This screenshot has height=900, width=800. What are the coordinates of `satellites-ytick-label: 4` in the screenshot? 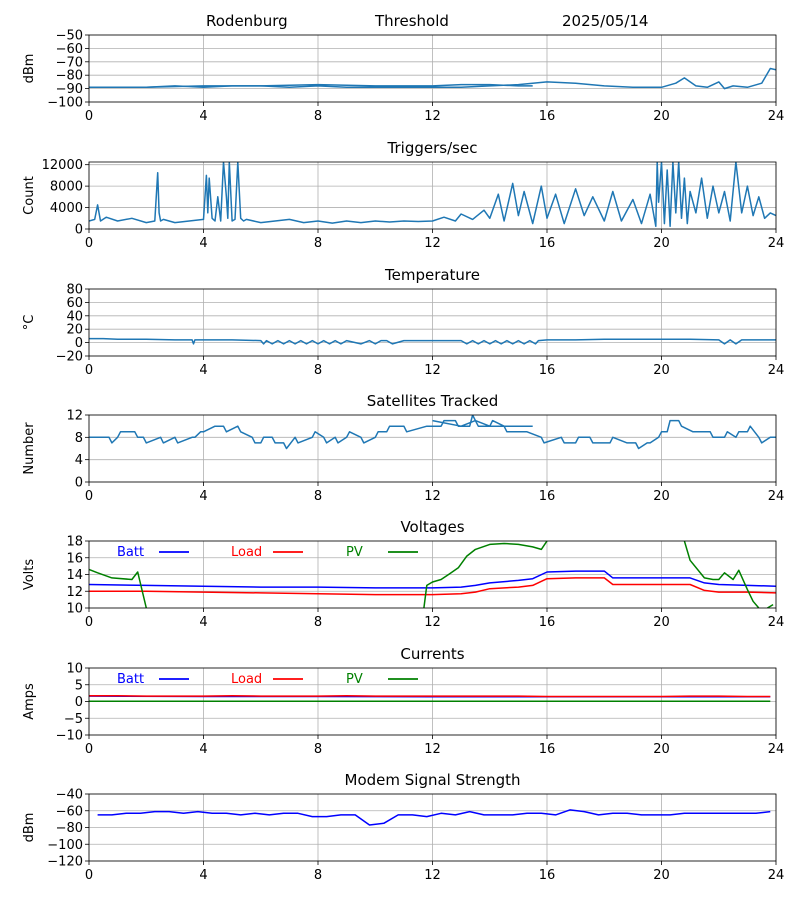 It's located at (79, 460).